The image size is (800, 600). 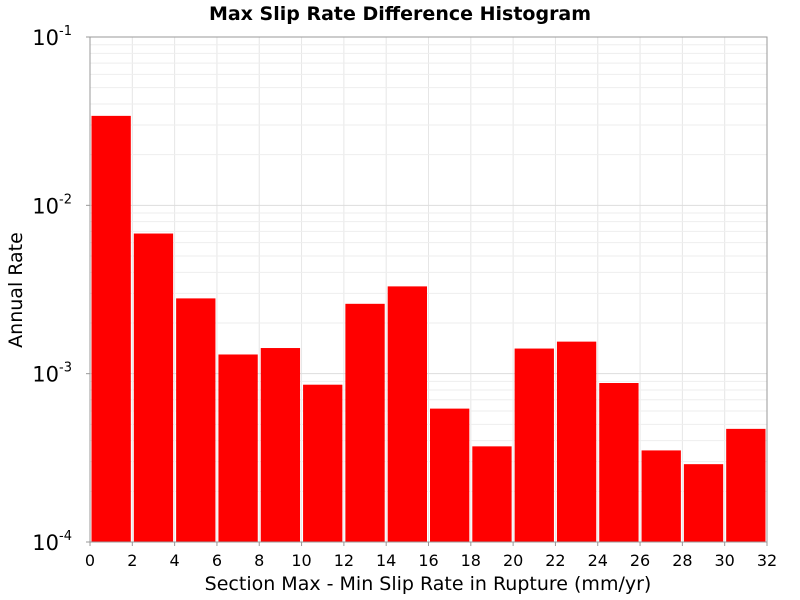 What do you see at coordinates (513, 560) in the screenshot?
I see `x-tick-label: 20` at bounding box center [513, 560].